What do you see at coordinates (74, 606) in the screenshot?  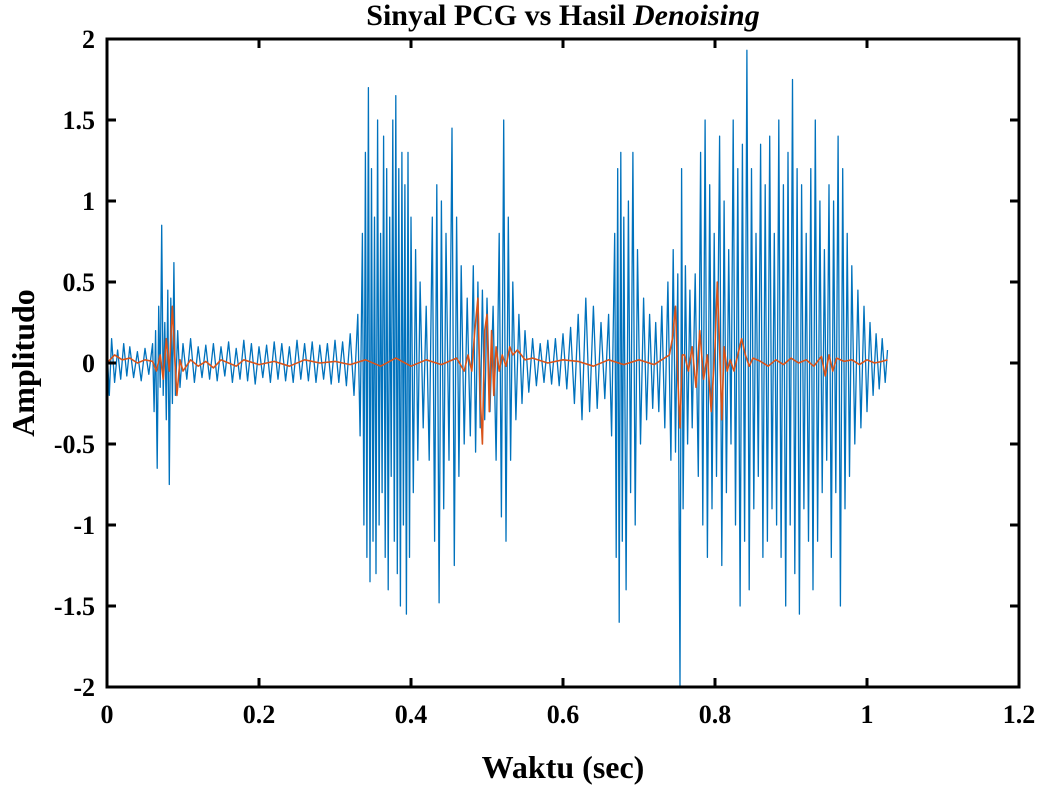 I see `y-tick-label: -1.5` at bounding box center [74, 606].